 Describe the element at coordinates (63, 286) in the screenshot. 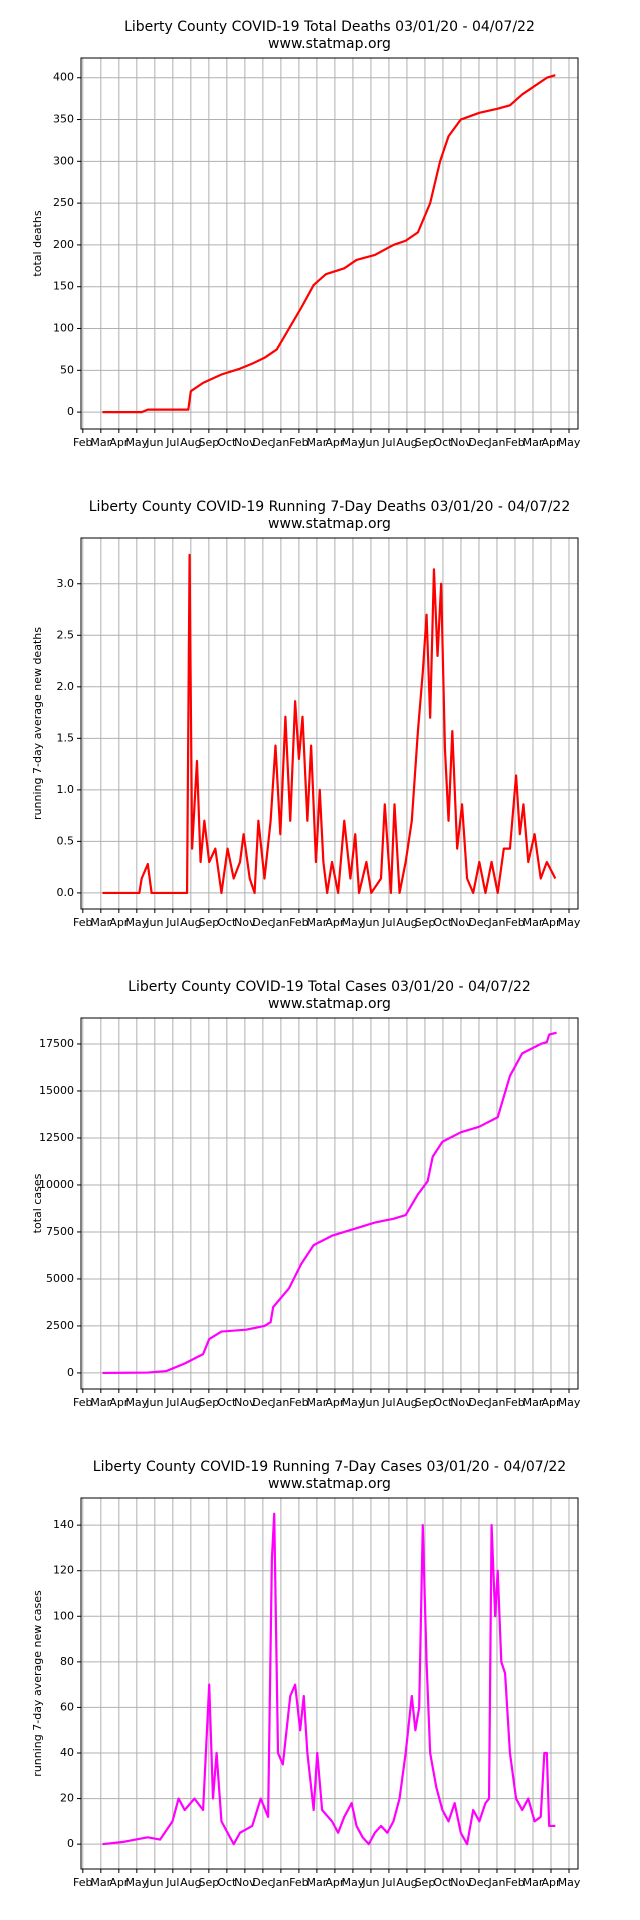

I see `y-tick-label: 150` at that location.